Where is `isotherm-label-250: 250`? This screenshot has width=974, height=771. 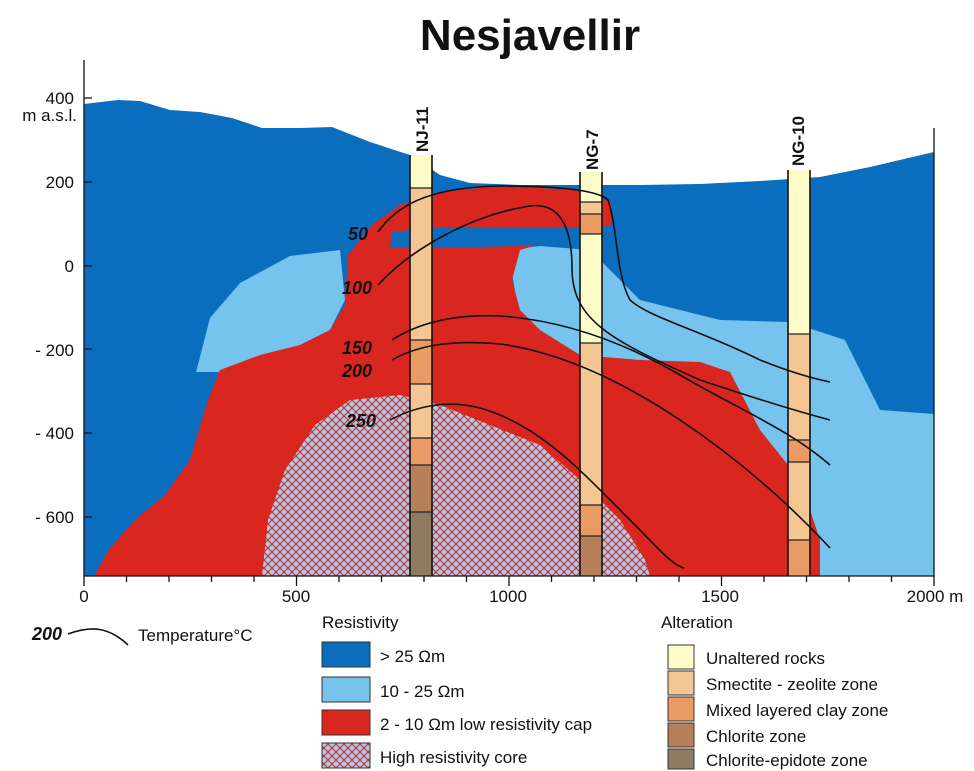
isotherm-label-250: 250 is located at coordinates (360, 421).